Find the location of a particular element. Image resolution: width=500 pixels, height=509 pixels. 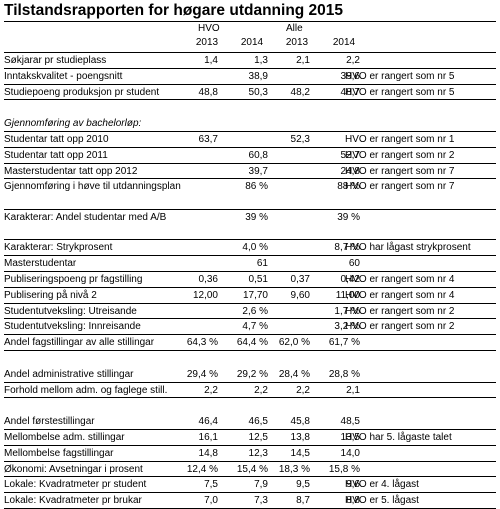

value-cell: 61 is located at coordinates (262, 264).